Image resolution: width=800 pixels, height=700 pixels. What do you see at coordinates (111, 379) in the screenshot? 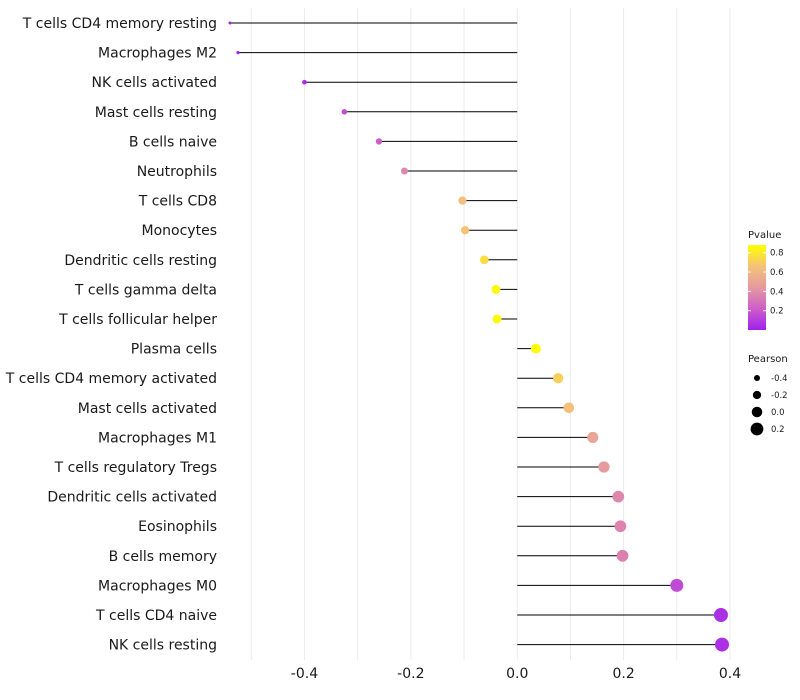
I see `y-tick-label: T cells CD4 memory activated` at bounding box center [111, 379].